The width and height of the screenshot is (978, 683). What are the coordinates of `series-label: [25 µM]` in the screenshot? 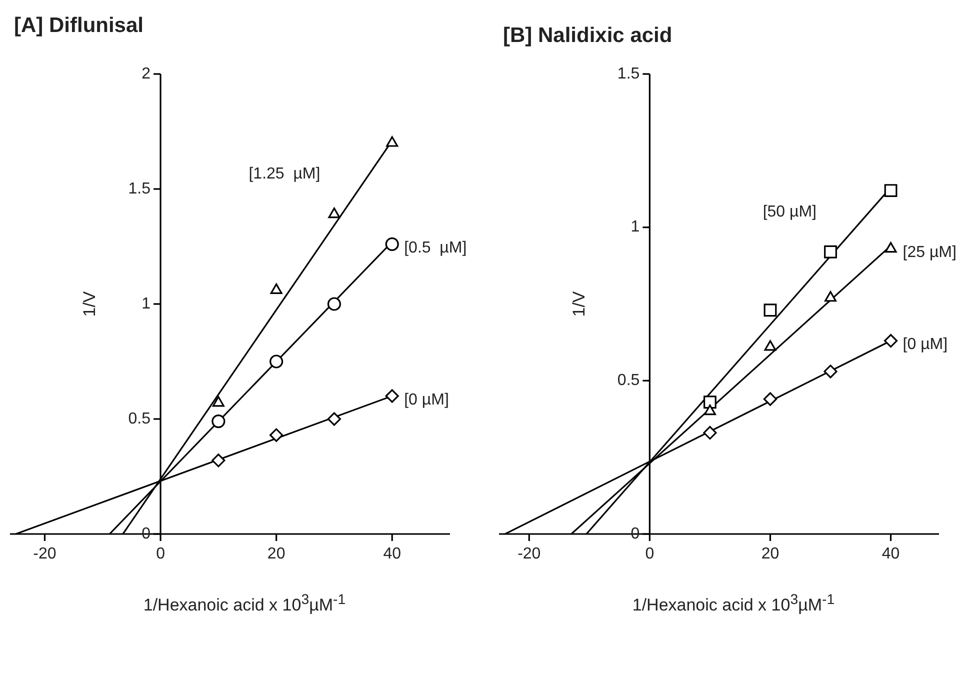 It's located at (929, 253).